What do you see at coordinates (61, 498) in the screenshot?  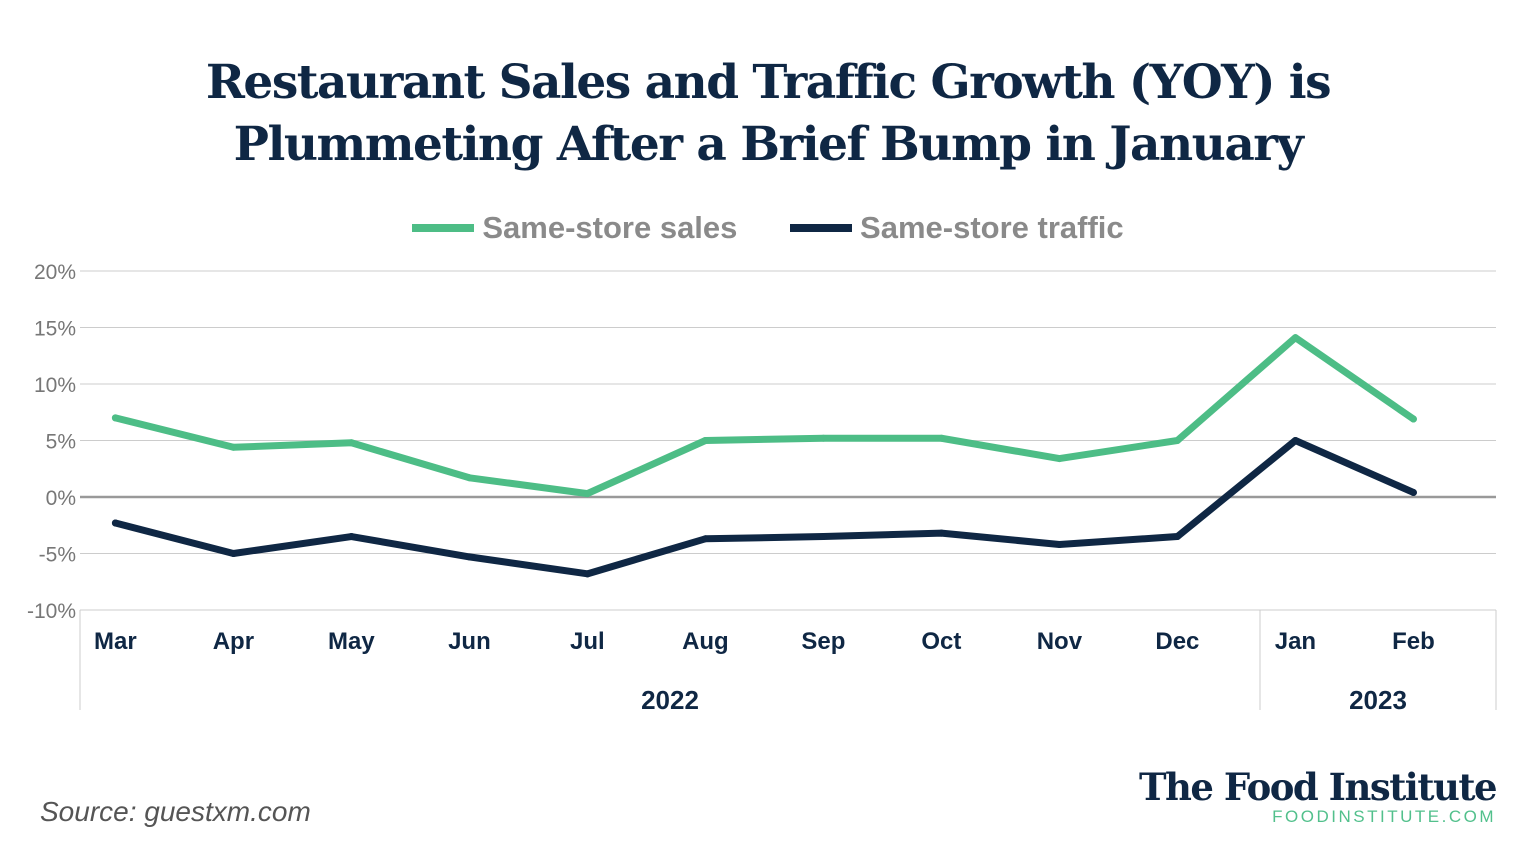 I see `y-tick-label: 0%` at bounding box center [61, 498].